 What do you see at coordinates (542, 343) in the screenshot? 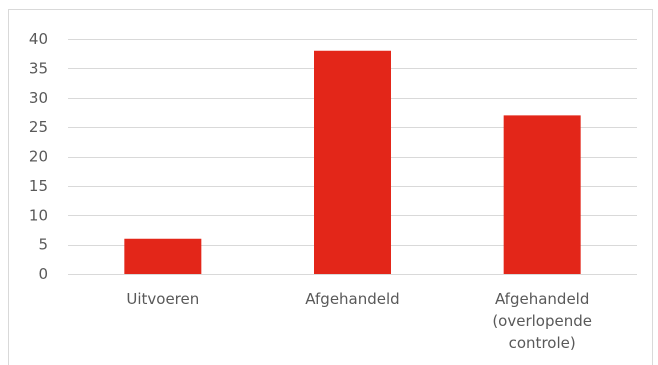
I see `x-tick-label: controle)` at bounding box center [542, 343].